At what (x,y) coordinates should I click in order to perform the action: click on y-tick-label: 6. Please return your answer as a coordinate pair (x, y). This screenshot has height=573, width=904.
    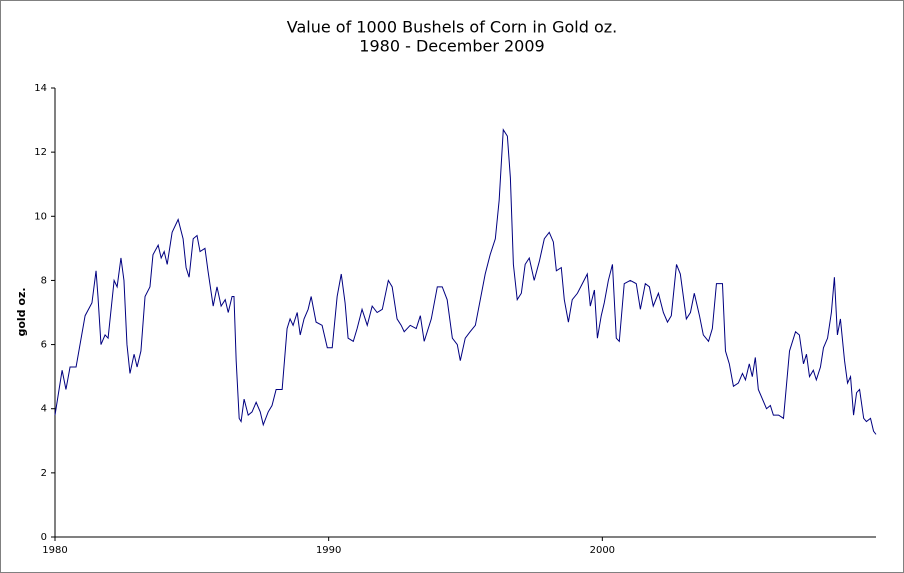
    Looking at the image, I should click on (44, 345).